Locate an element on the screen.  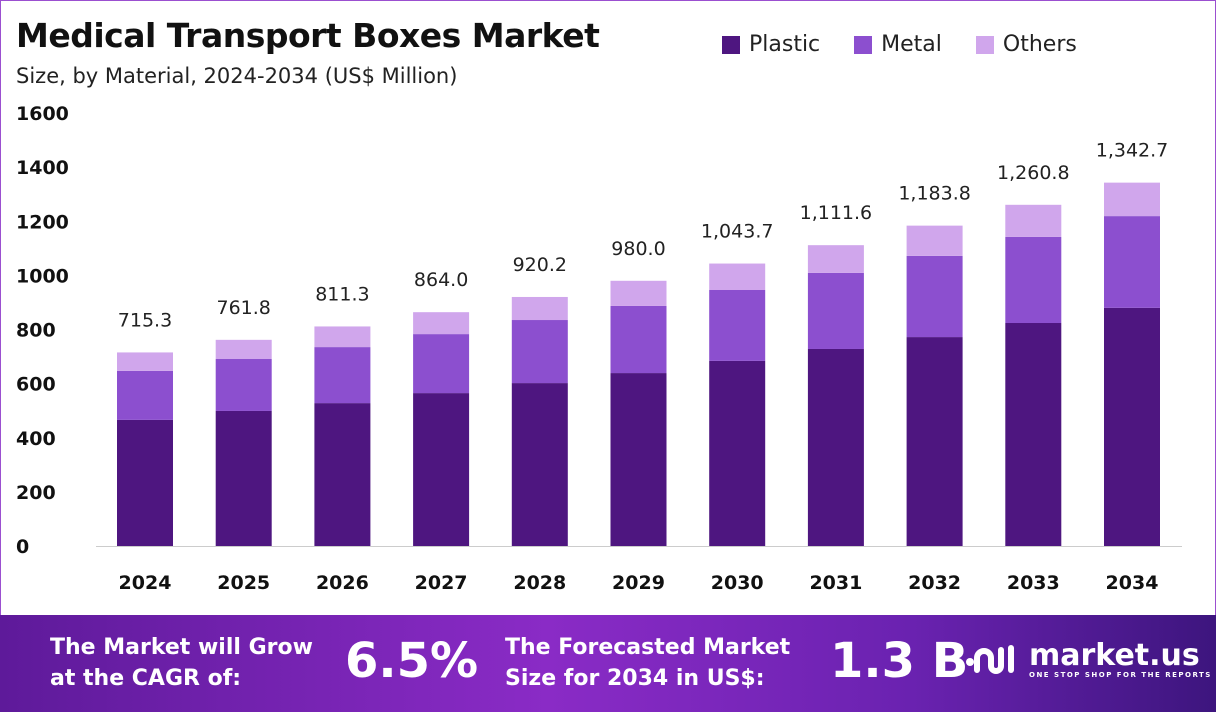
legend-label: Metal is located at coordinates (911, 44).